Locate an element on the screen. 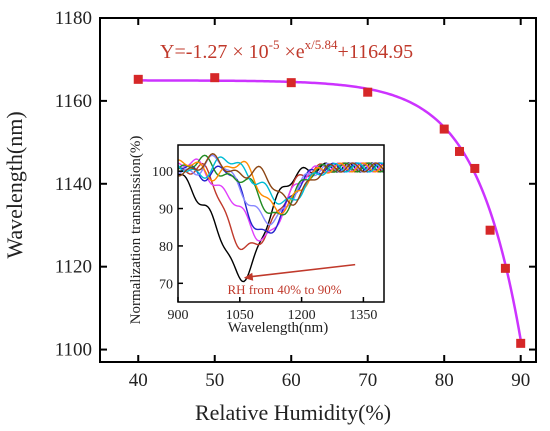 Image resolution: width=550 pixels, height=431 pixels. inset-plot-frame is located at coordinates (281, 223).